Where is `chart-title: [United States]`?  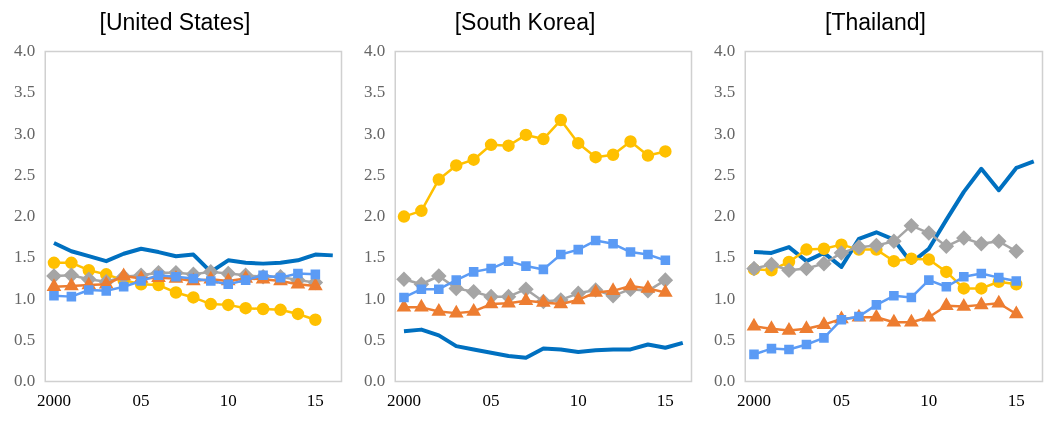
chart-title: [United States] is located at coordinates (175, 22).